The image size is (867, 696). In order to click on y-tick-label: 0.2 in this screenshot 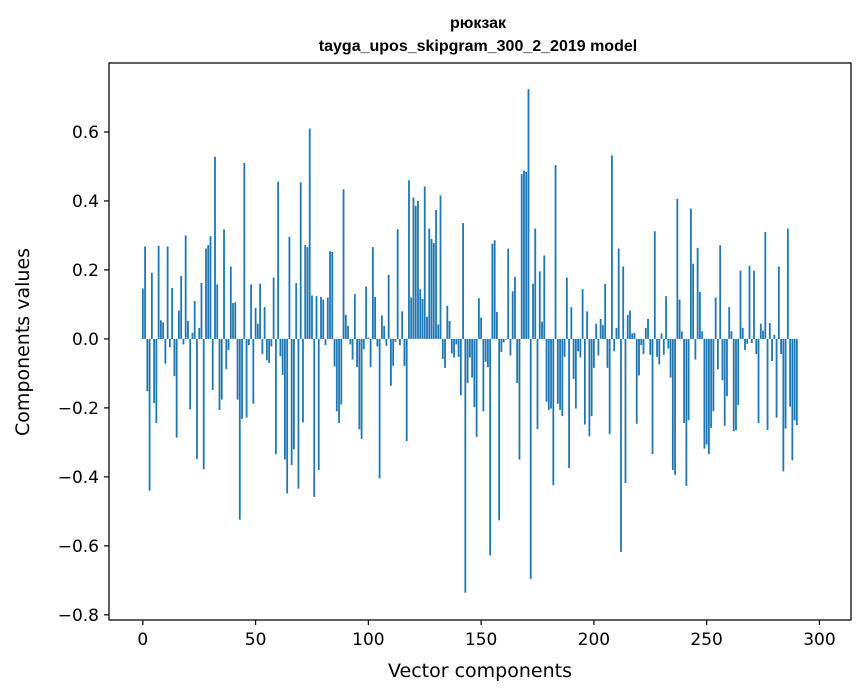, I will do `click(85, 271)`.